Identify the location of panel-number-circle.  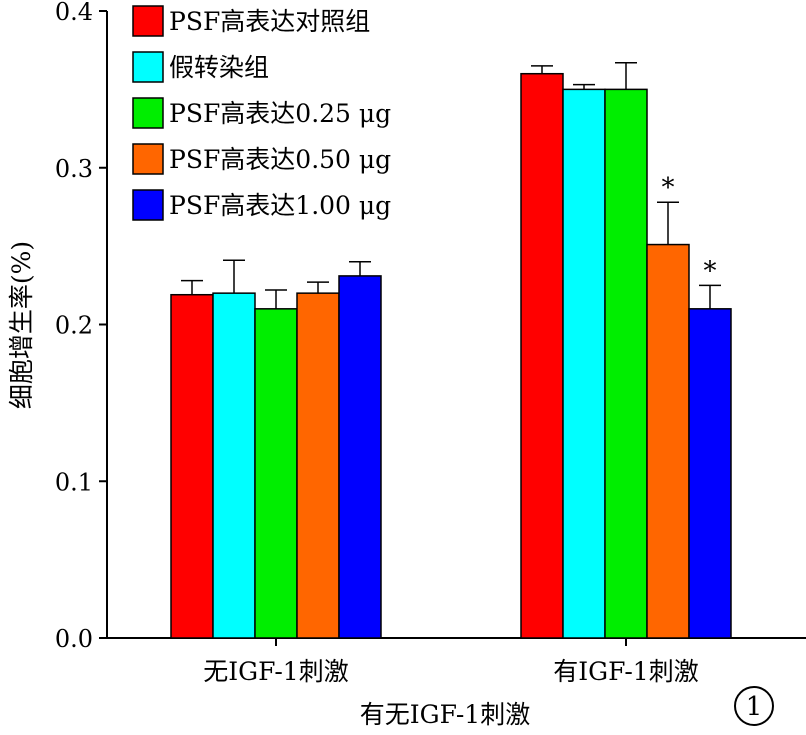
(754, 706).